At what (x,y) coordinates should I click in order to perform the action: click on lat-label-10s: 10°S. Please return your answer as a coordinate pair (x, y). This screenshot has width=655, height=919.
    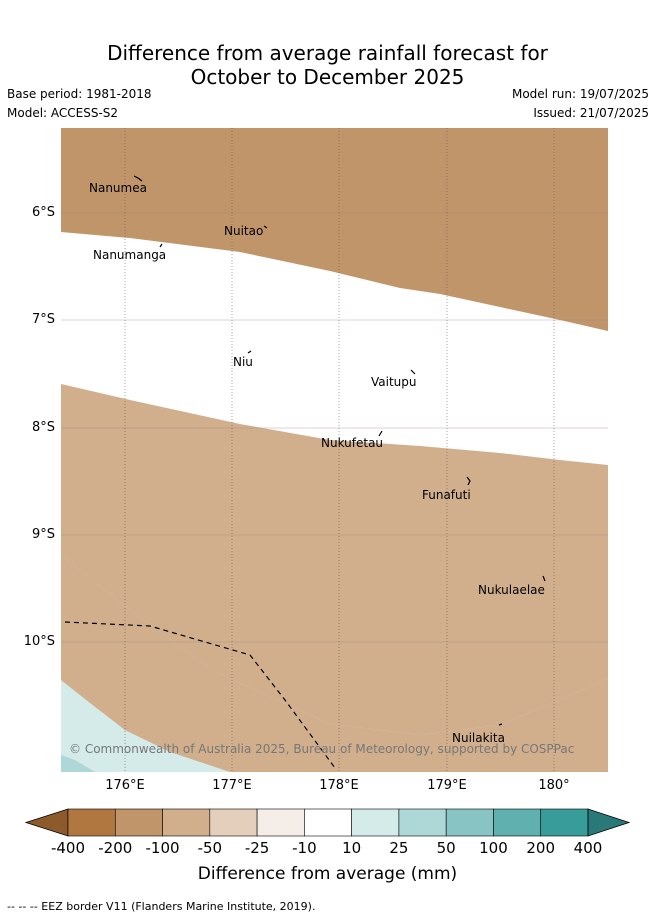
    Looking at the image, I should click on (39, 641).